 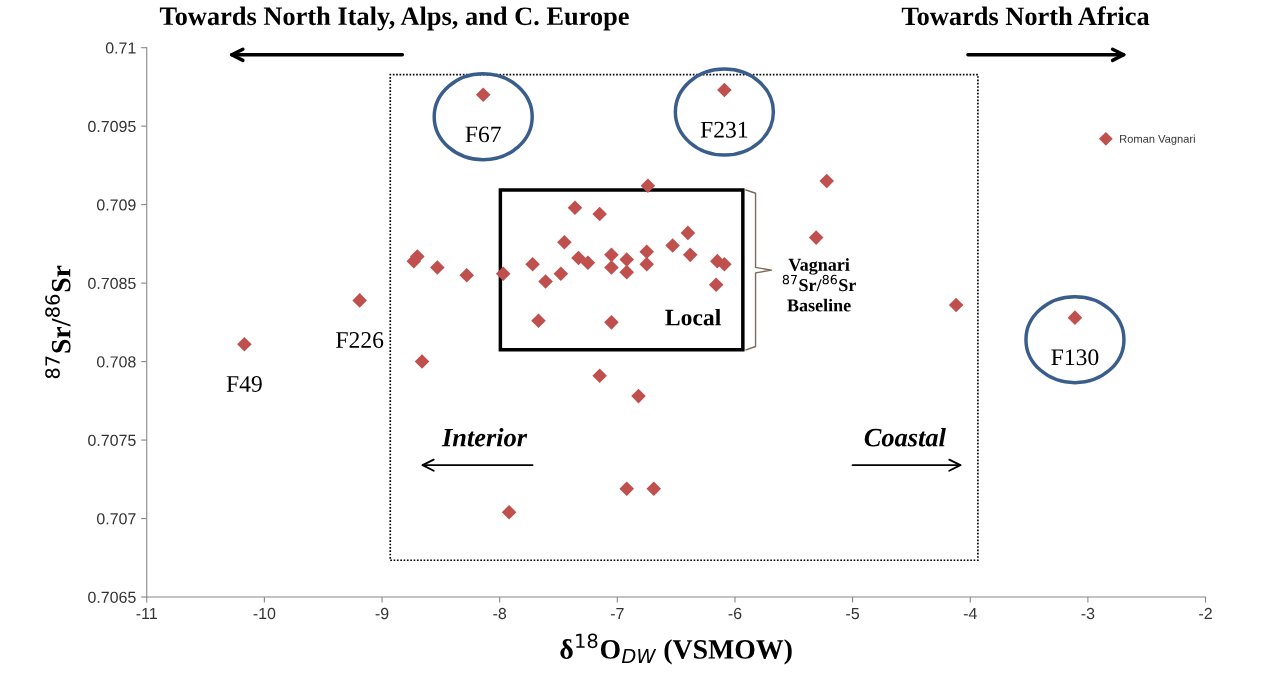 What do you see at coordinates (819, 285) in the screenshot?
I see `annotation: Vagnari $^{87}$Sr/$^{86}$Sr Baseline` at bounding box center [819, 285].